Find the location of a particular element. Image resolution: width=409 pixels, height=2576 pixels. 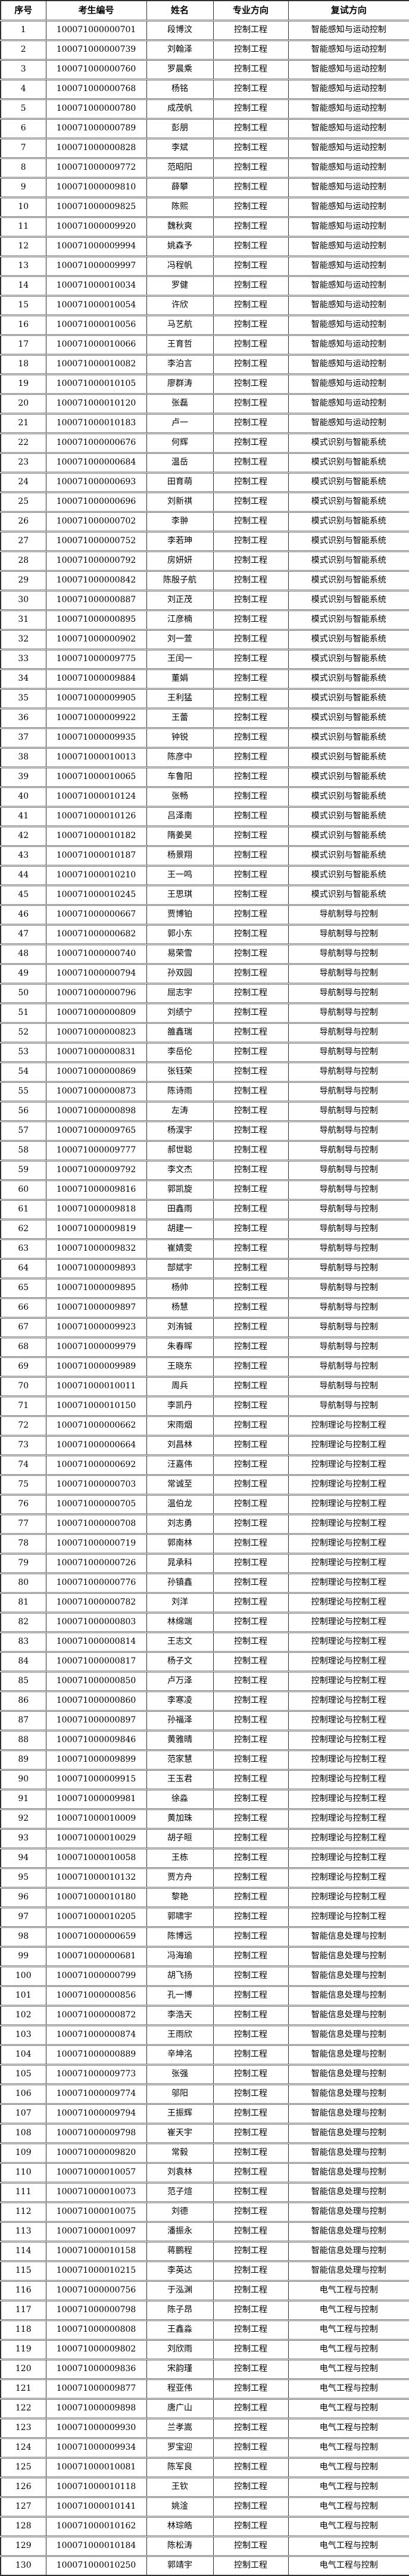

name-cell: 汪嘉伟 is located at coordinates (180, 1464).